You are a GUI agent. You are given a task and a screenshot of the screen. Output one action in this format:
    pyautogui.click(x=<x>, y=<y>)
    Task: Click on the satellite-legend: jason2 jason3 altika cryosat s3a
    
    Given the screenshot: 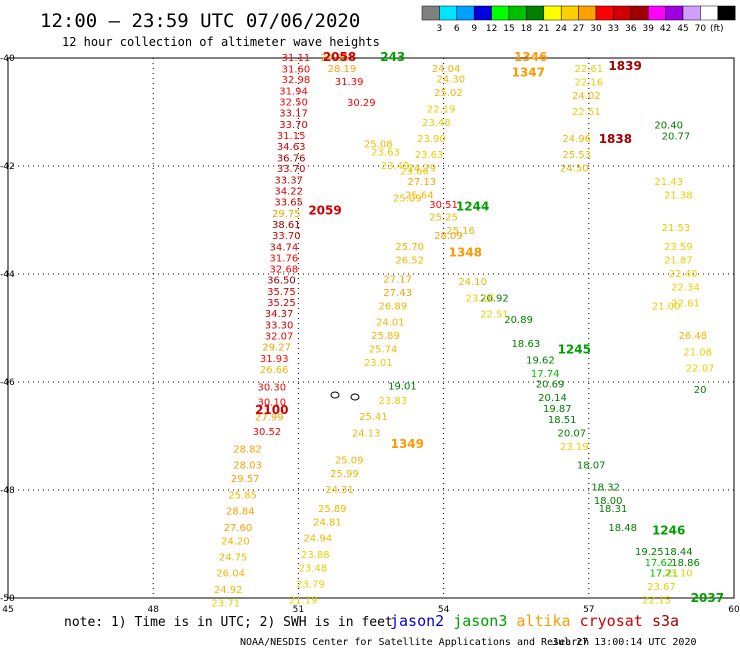 What is the action you would take?
    pyautogui.click(x=534, y=621)
    